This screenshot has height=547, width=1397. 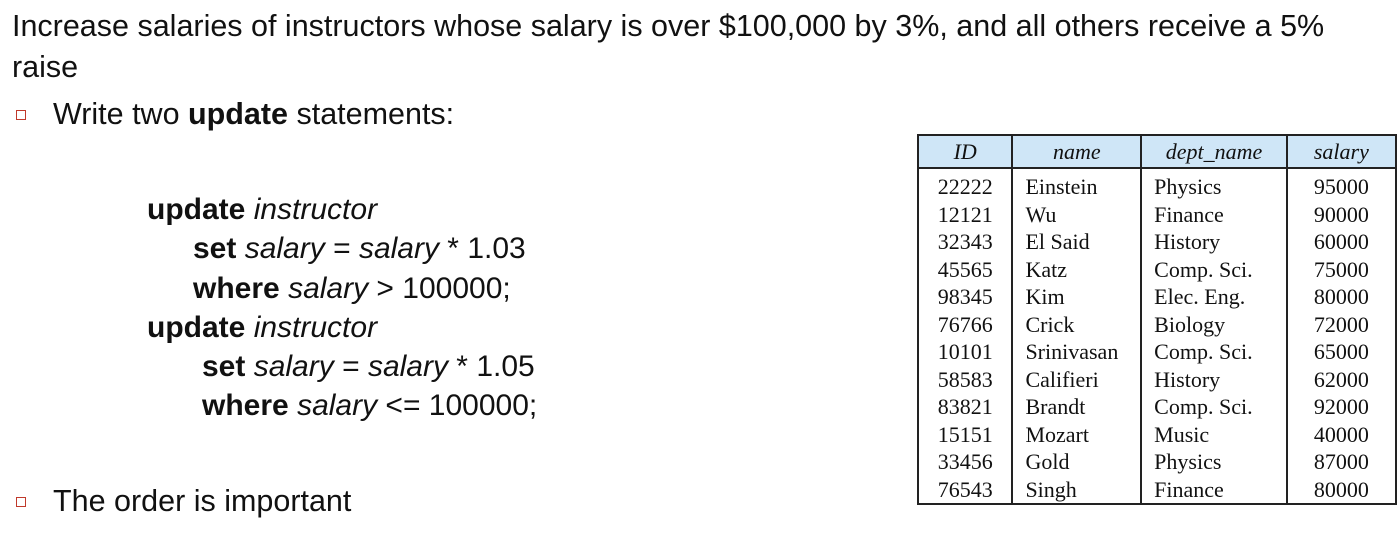 I want to click on table-row: 12121 Wu Finance 90000, so click(x=1157, y=214).